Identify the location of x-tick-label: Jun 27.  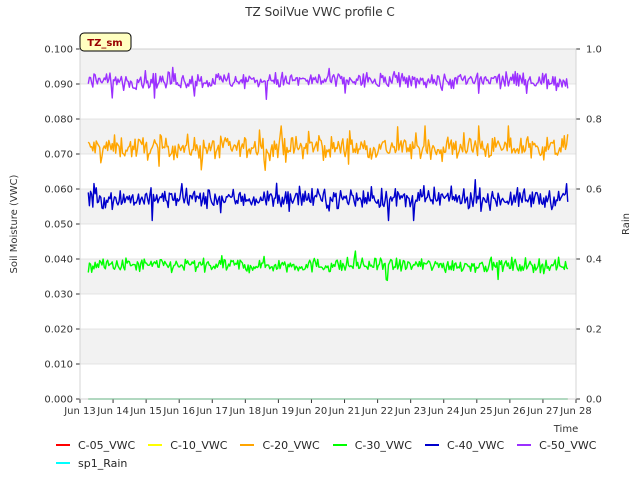
(542, 411).